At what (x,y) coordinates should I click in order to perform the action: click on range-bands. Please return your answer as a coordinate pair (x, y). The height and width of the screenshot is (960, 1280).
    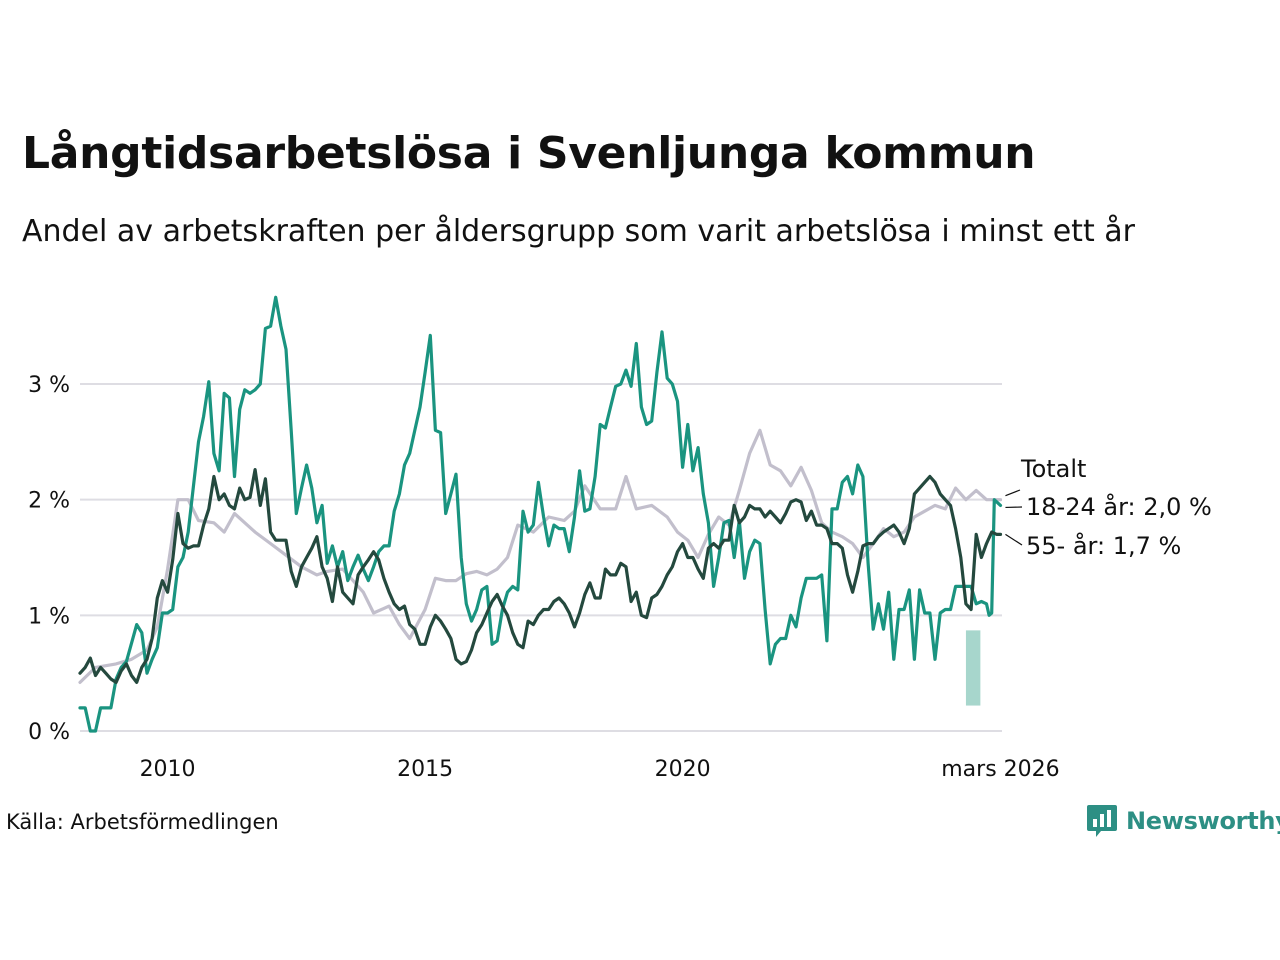
    Looking at the image, I should click on (973, 668).